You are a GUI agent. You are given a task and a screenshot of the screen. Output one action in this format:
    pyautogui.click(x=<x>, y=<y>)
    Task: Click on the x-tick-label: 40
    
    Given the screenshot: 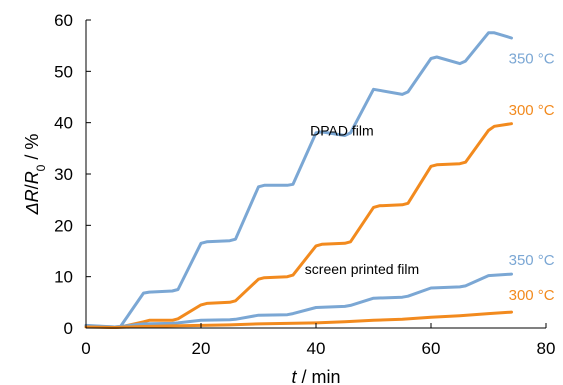 What is the action you would take?
    pyautogui.click(x=316, y=348)
    